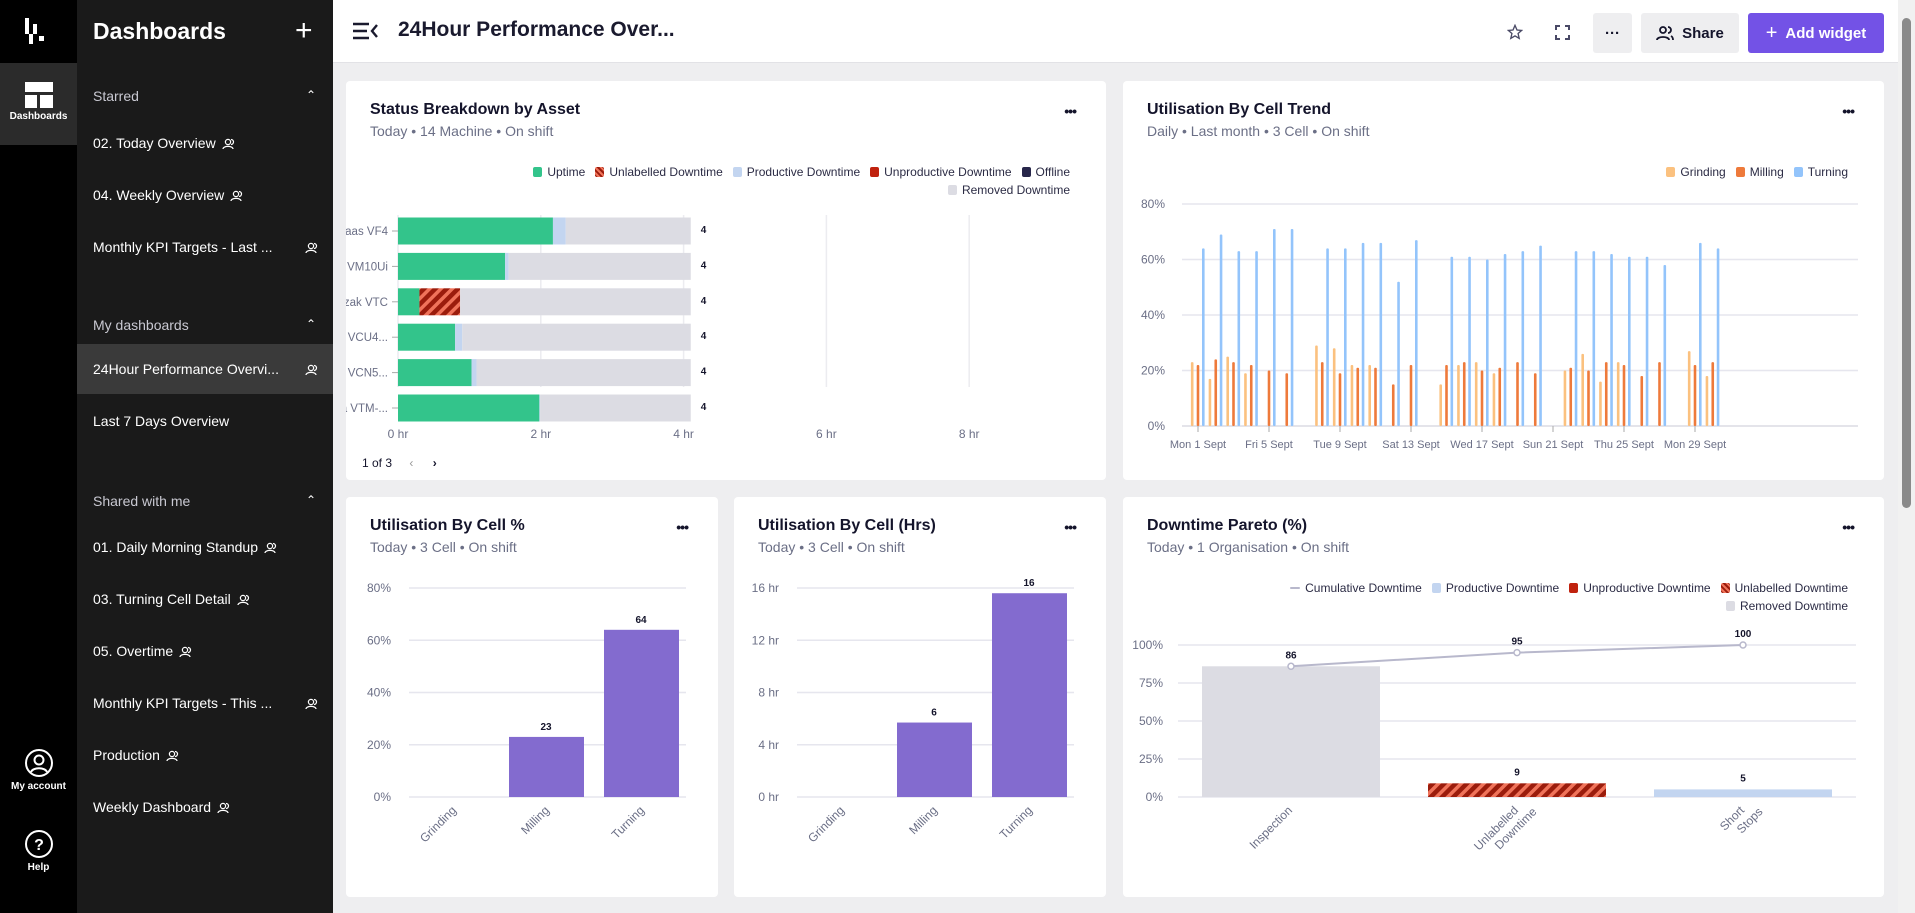 The width and height of the screenshot is (1915, 913). What do you see at coordinates (38, 786) in the screenshot?
I see `my-account-label: My account` at bounding box center [38, 786].